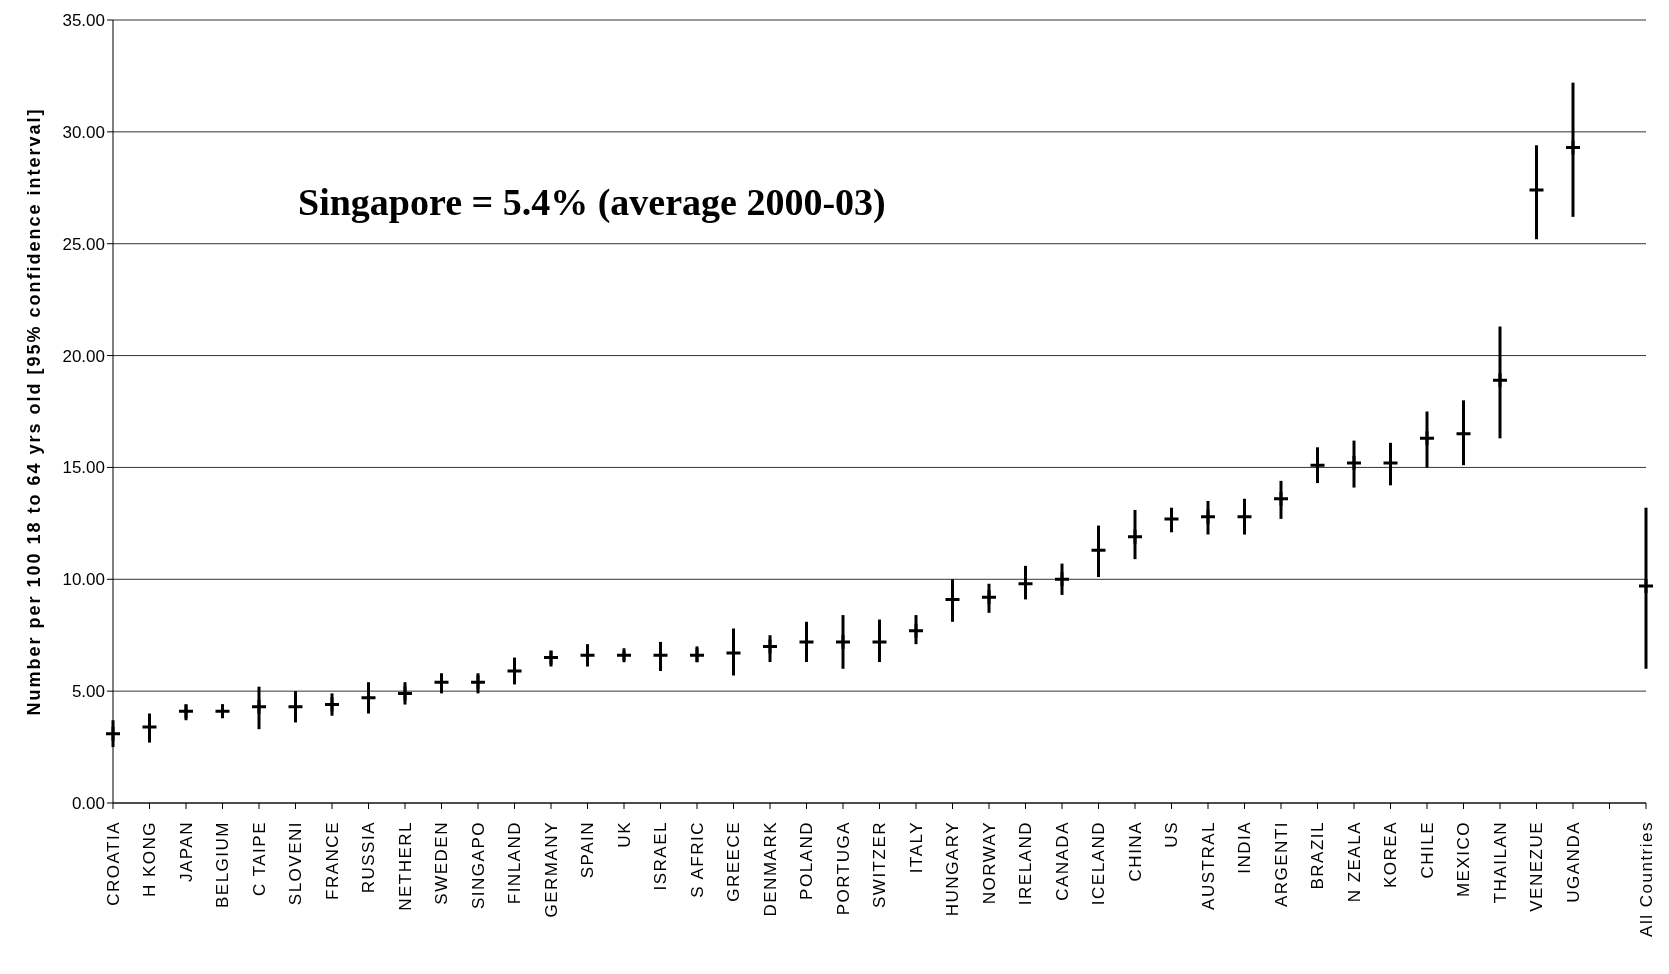 This screenshot has height=974, width=1669. I want to click on x-tick-label: THAILAN, so click(1500, 862).